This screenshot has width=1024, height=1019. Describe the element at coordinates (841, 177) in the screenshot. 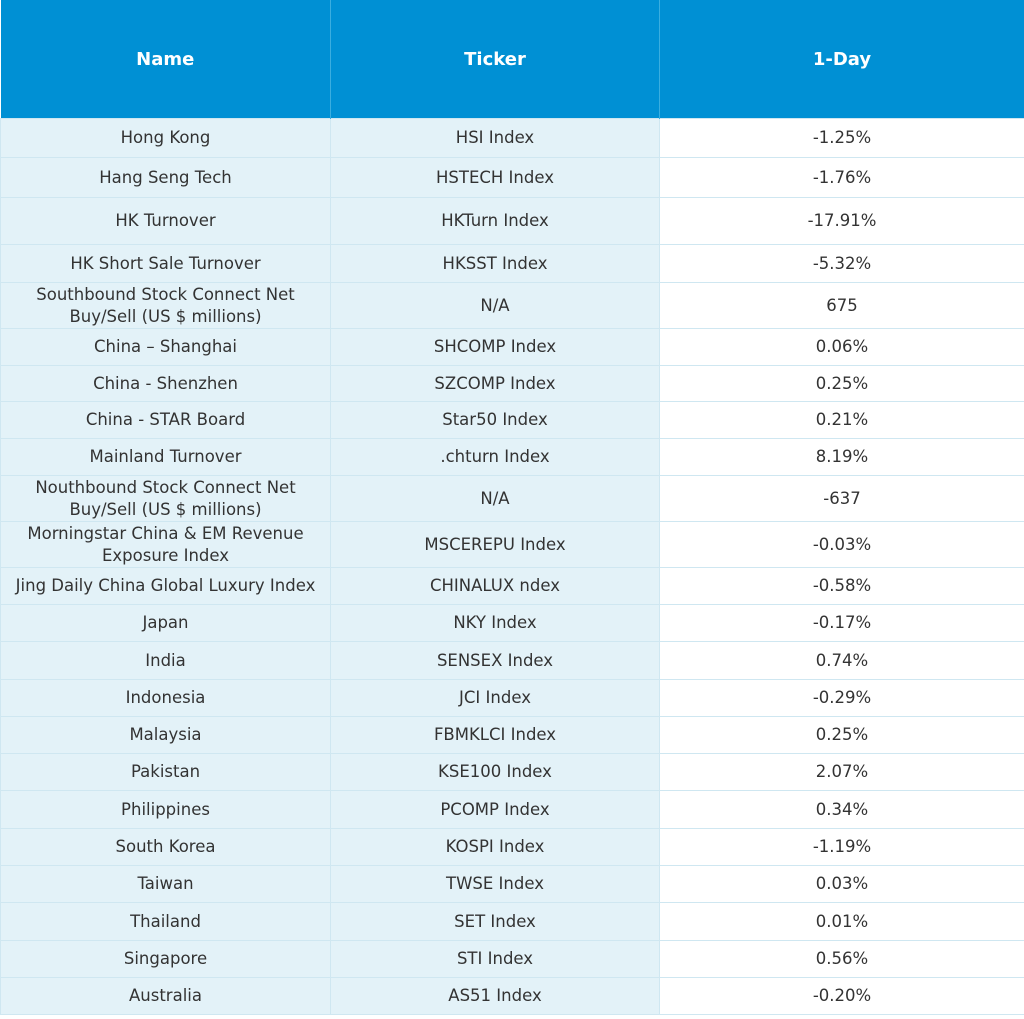

I see `value-cell: -1.76%` at that location.